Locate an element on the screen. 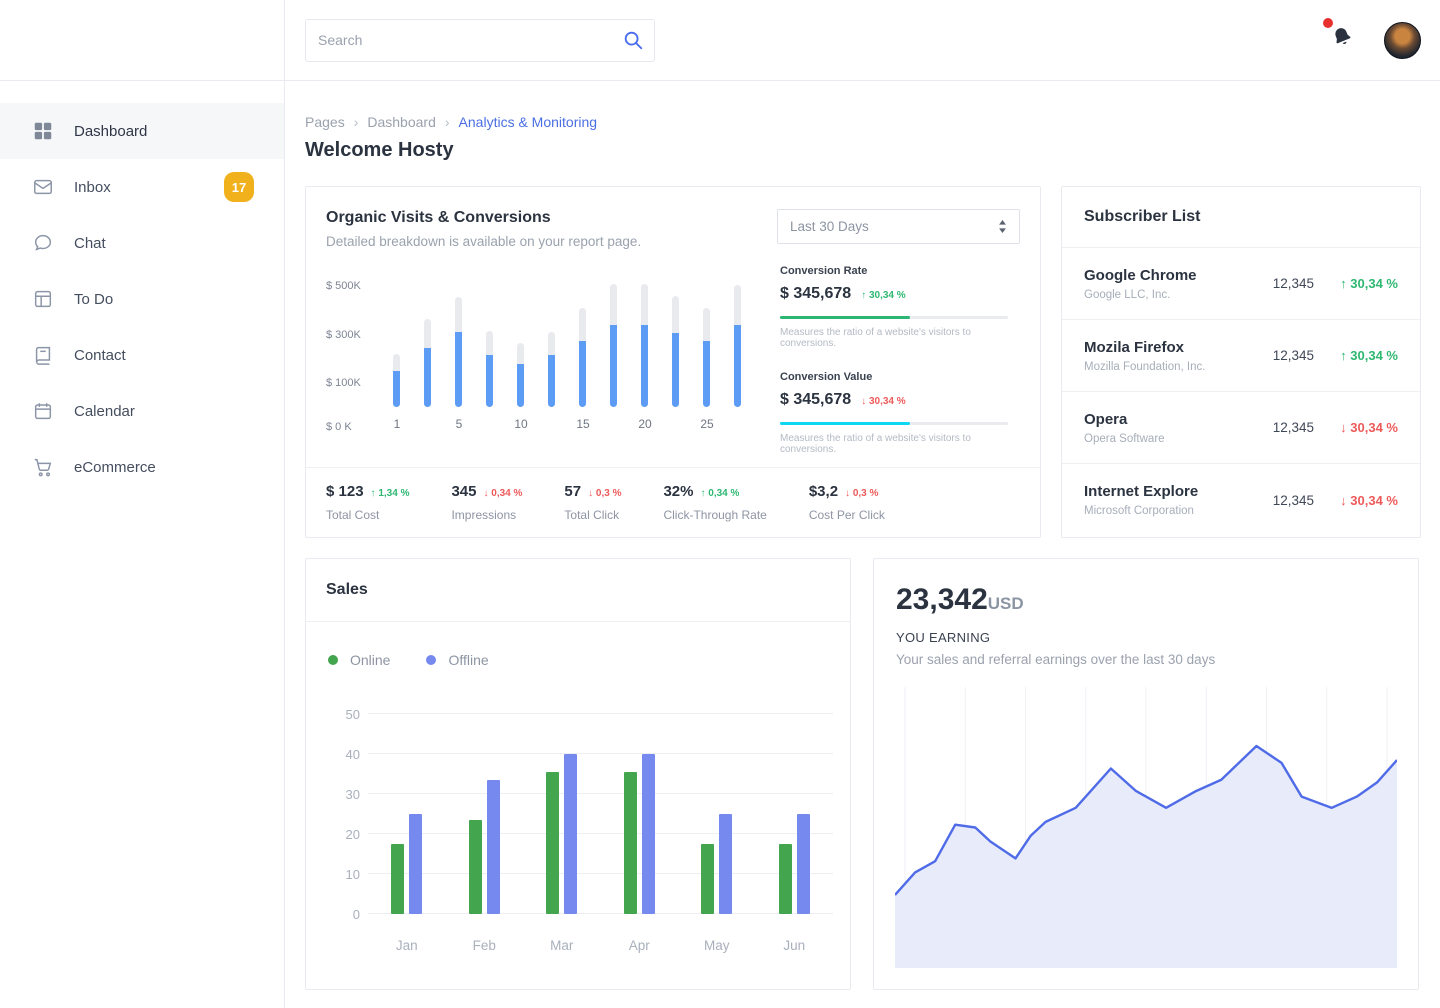 The height and width of the screenshot is (1008, 1440). topbar-actions is located at coordinates (1372, 38).